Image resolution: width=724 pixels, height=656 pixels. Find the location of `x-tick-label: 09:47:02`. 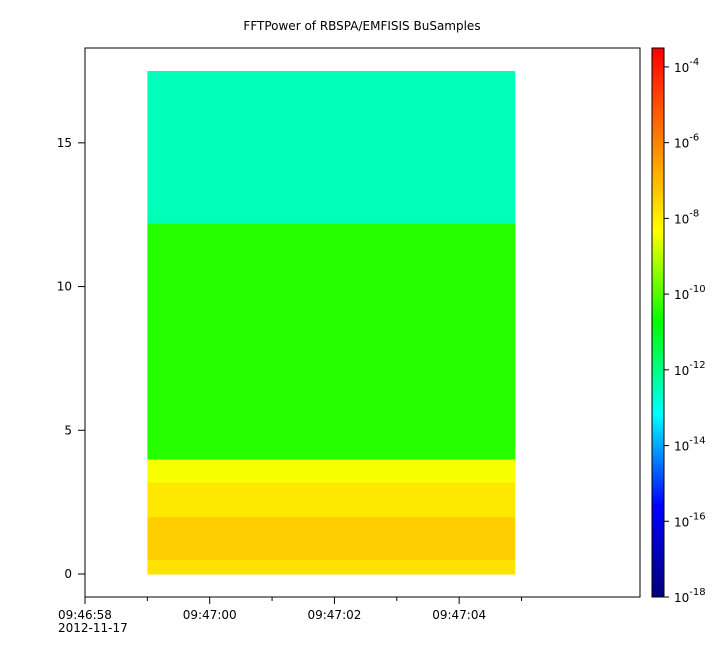

x-tick-label: 09:47:02 is located at coordinates (334, 615).